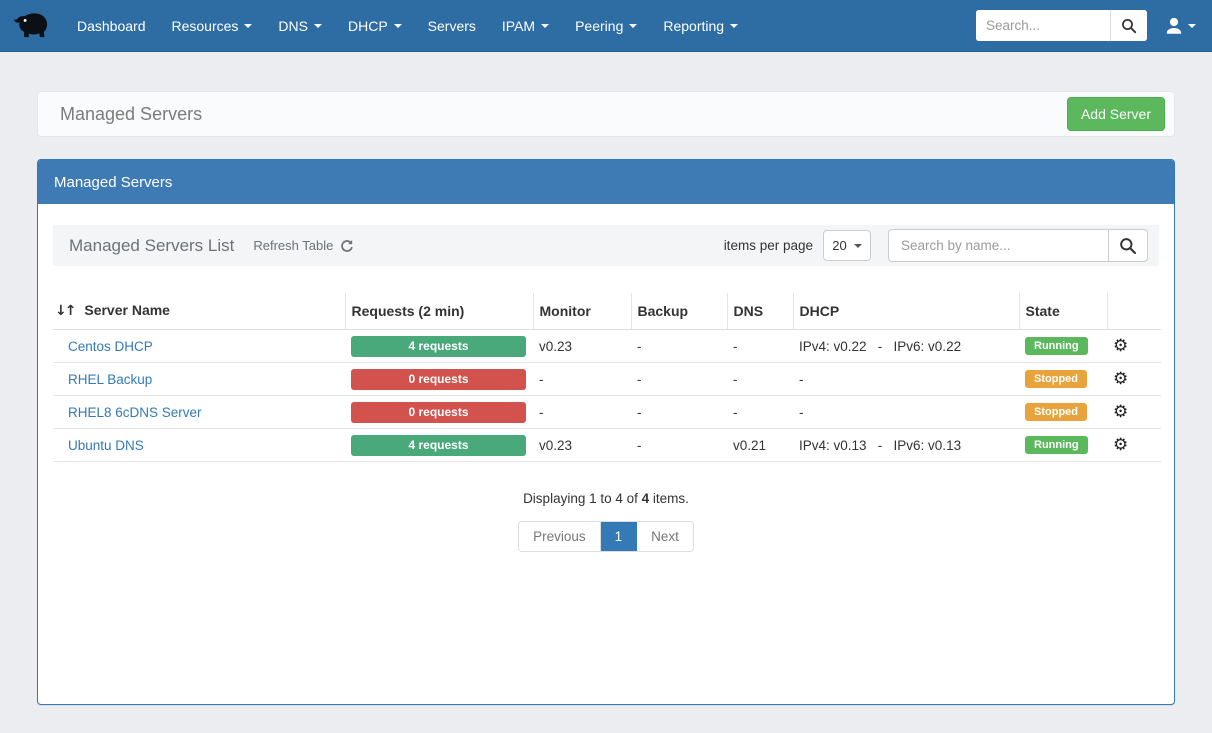 Image resolution: width=1212 pixels, height=733 pixels. What do you see at coordinates (679, 311) in the screenshot?
I see `column-backup: Backup` at bounding box center [679, 311].